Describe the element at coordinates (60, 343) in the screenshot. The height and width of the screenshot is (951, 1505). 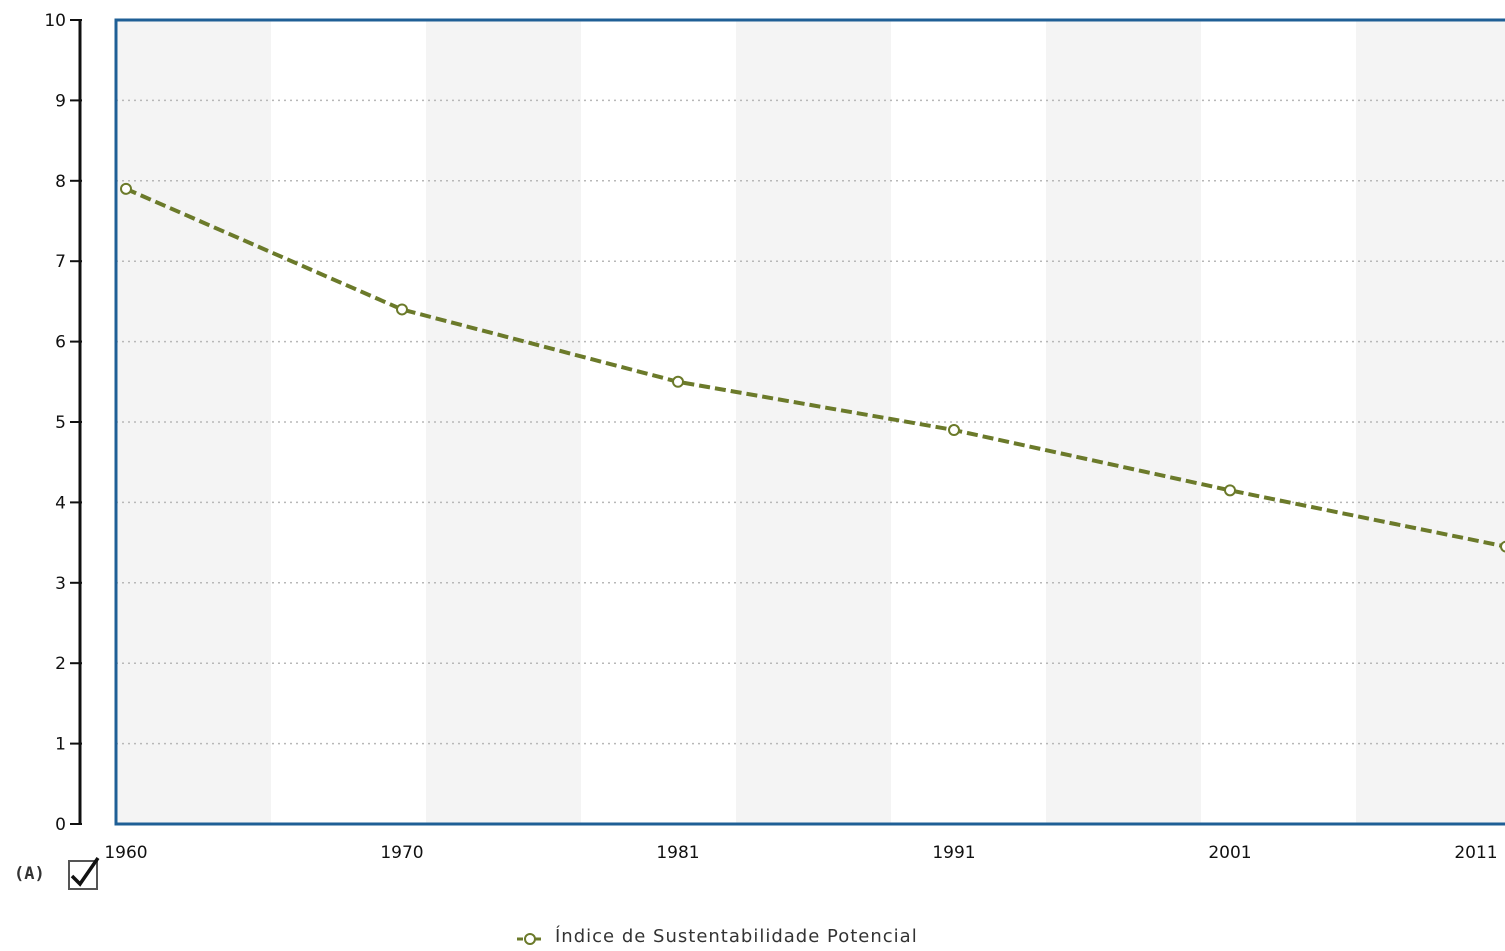
I see `y-tick-label: 6` at that location.